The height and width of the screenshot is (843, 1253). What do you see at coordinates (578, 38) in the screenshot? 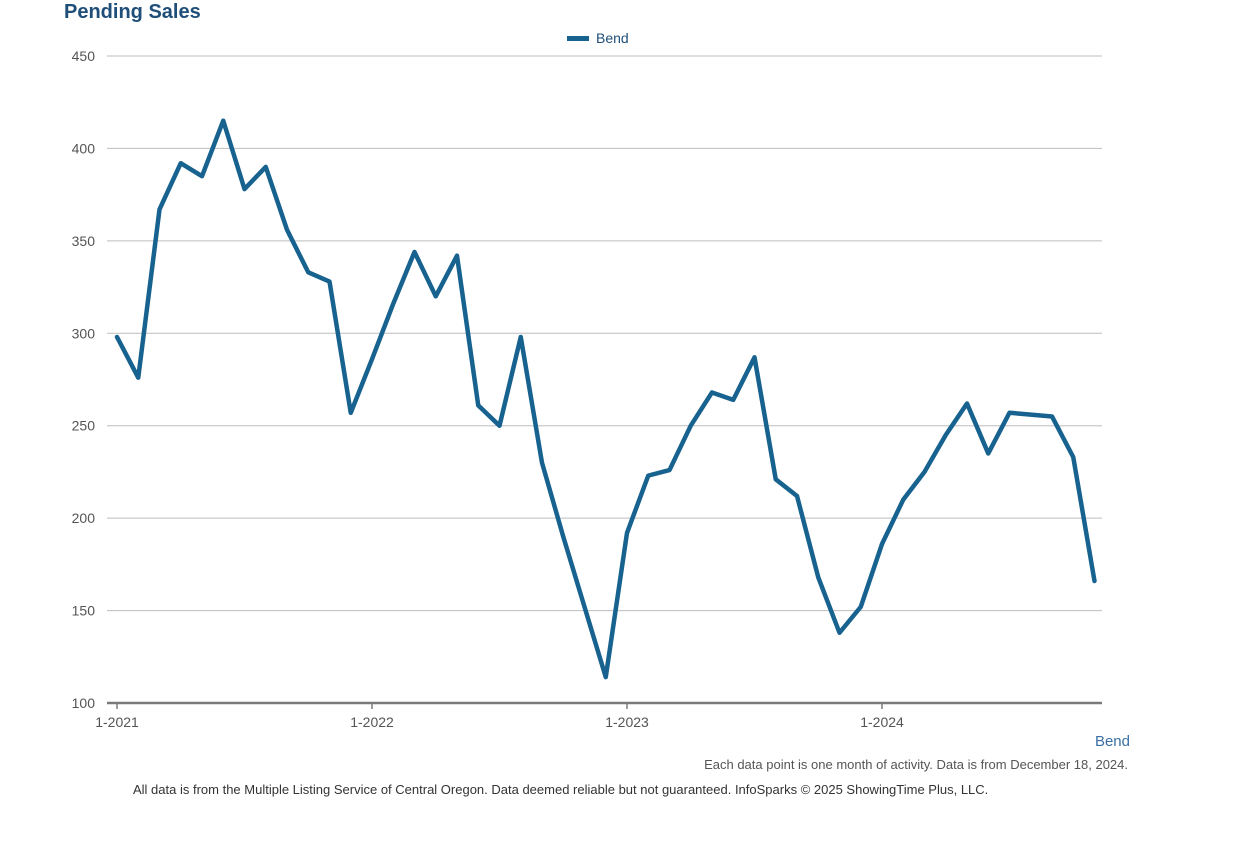
I see `legend-swatch-bend` at bounding box center [578, 38].